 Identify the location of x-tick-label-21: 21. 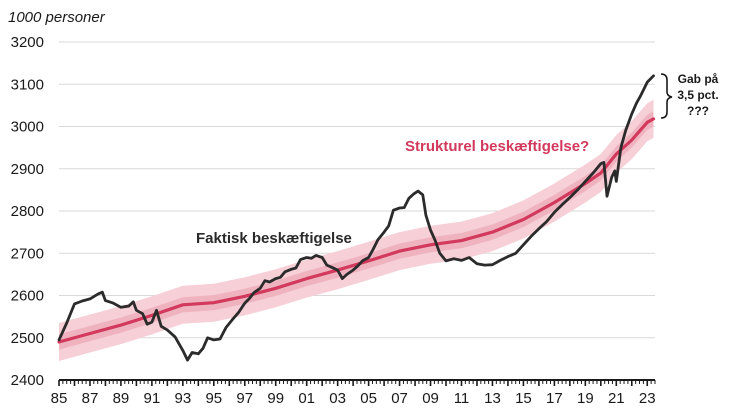
(616, 398).